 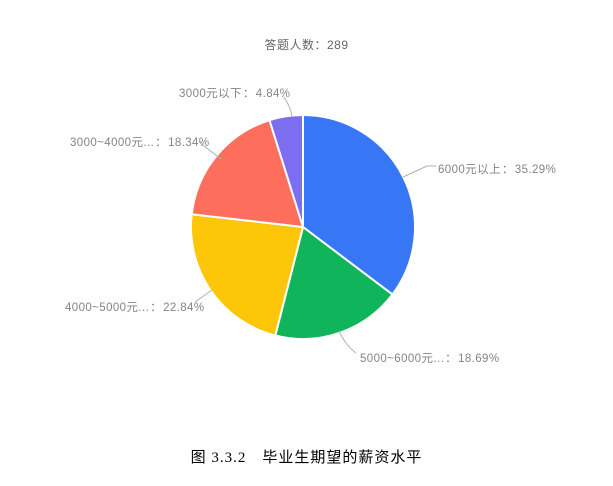 I want to click on pie-label-name: 3000元以下, so click(x=210, y=94).